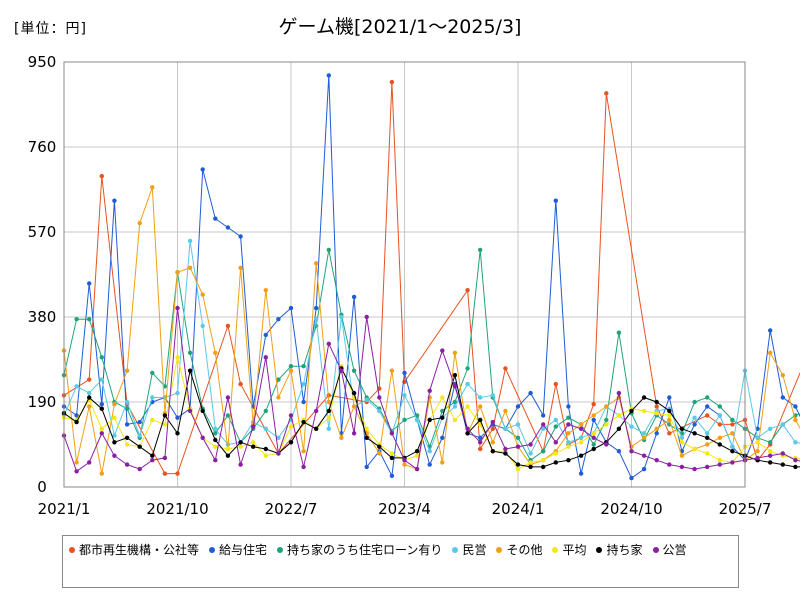 The width and height of the screenshot is (800, 600). I want to click on unit-label: [単位：円], so click(50, 29).